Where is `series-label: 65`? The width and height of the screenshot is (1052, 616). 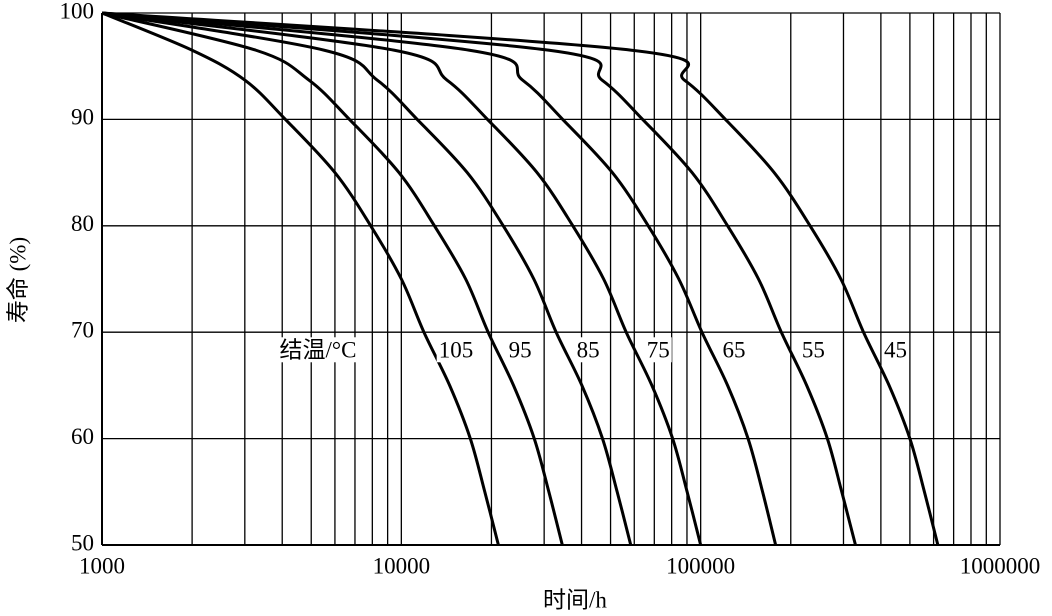
series-label: 65 is located at coordinates (733, 349).